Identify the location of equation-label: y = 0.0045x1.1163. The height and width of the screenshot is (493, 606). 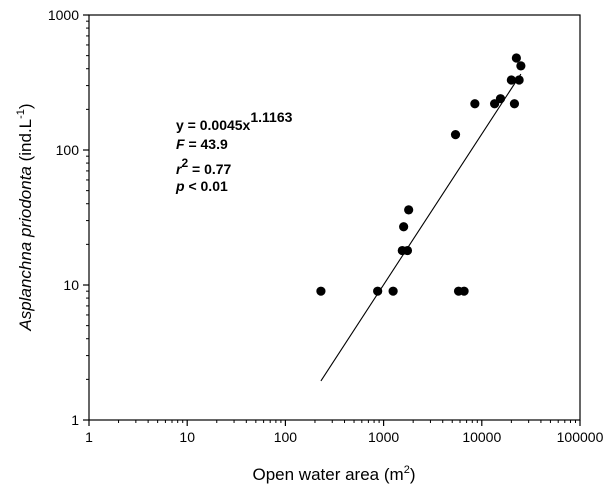
(234, 121).